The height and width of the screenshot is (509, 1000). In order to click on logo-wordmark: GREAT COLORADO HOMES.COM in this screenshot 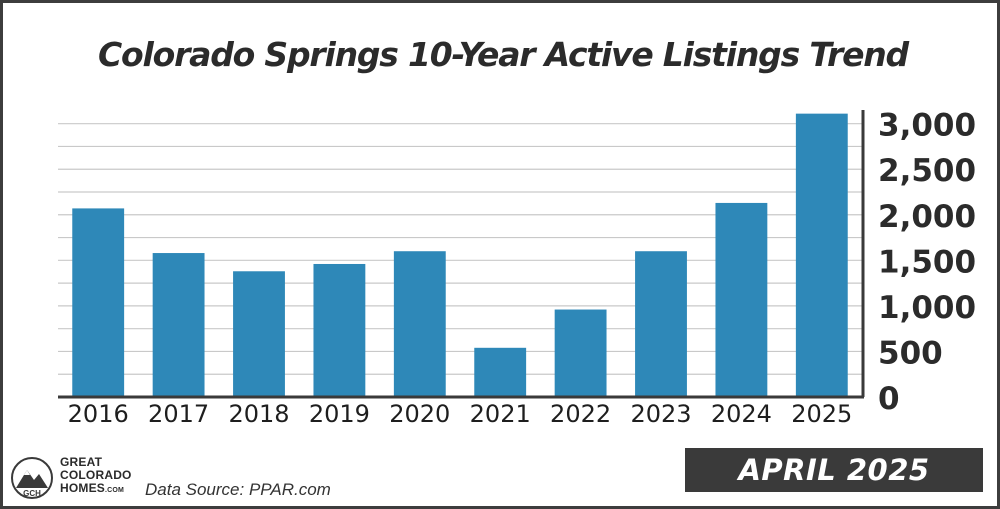, I will do `click(100, 476)`.